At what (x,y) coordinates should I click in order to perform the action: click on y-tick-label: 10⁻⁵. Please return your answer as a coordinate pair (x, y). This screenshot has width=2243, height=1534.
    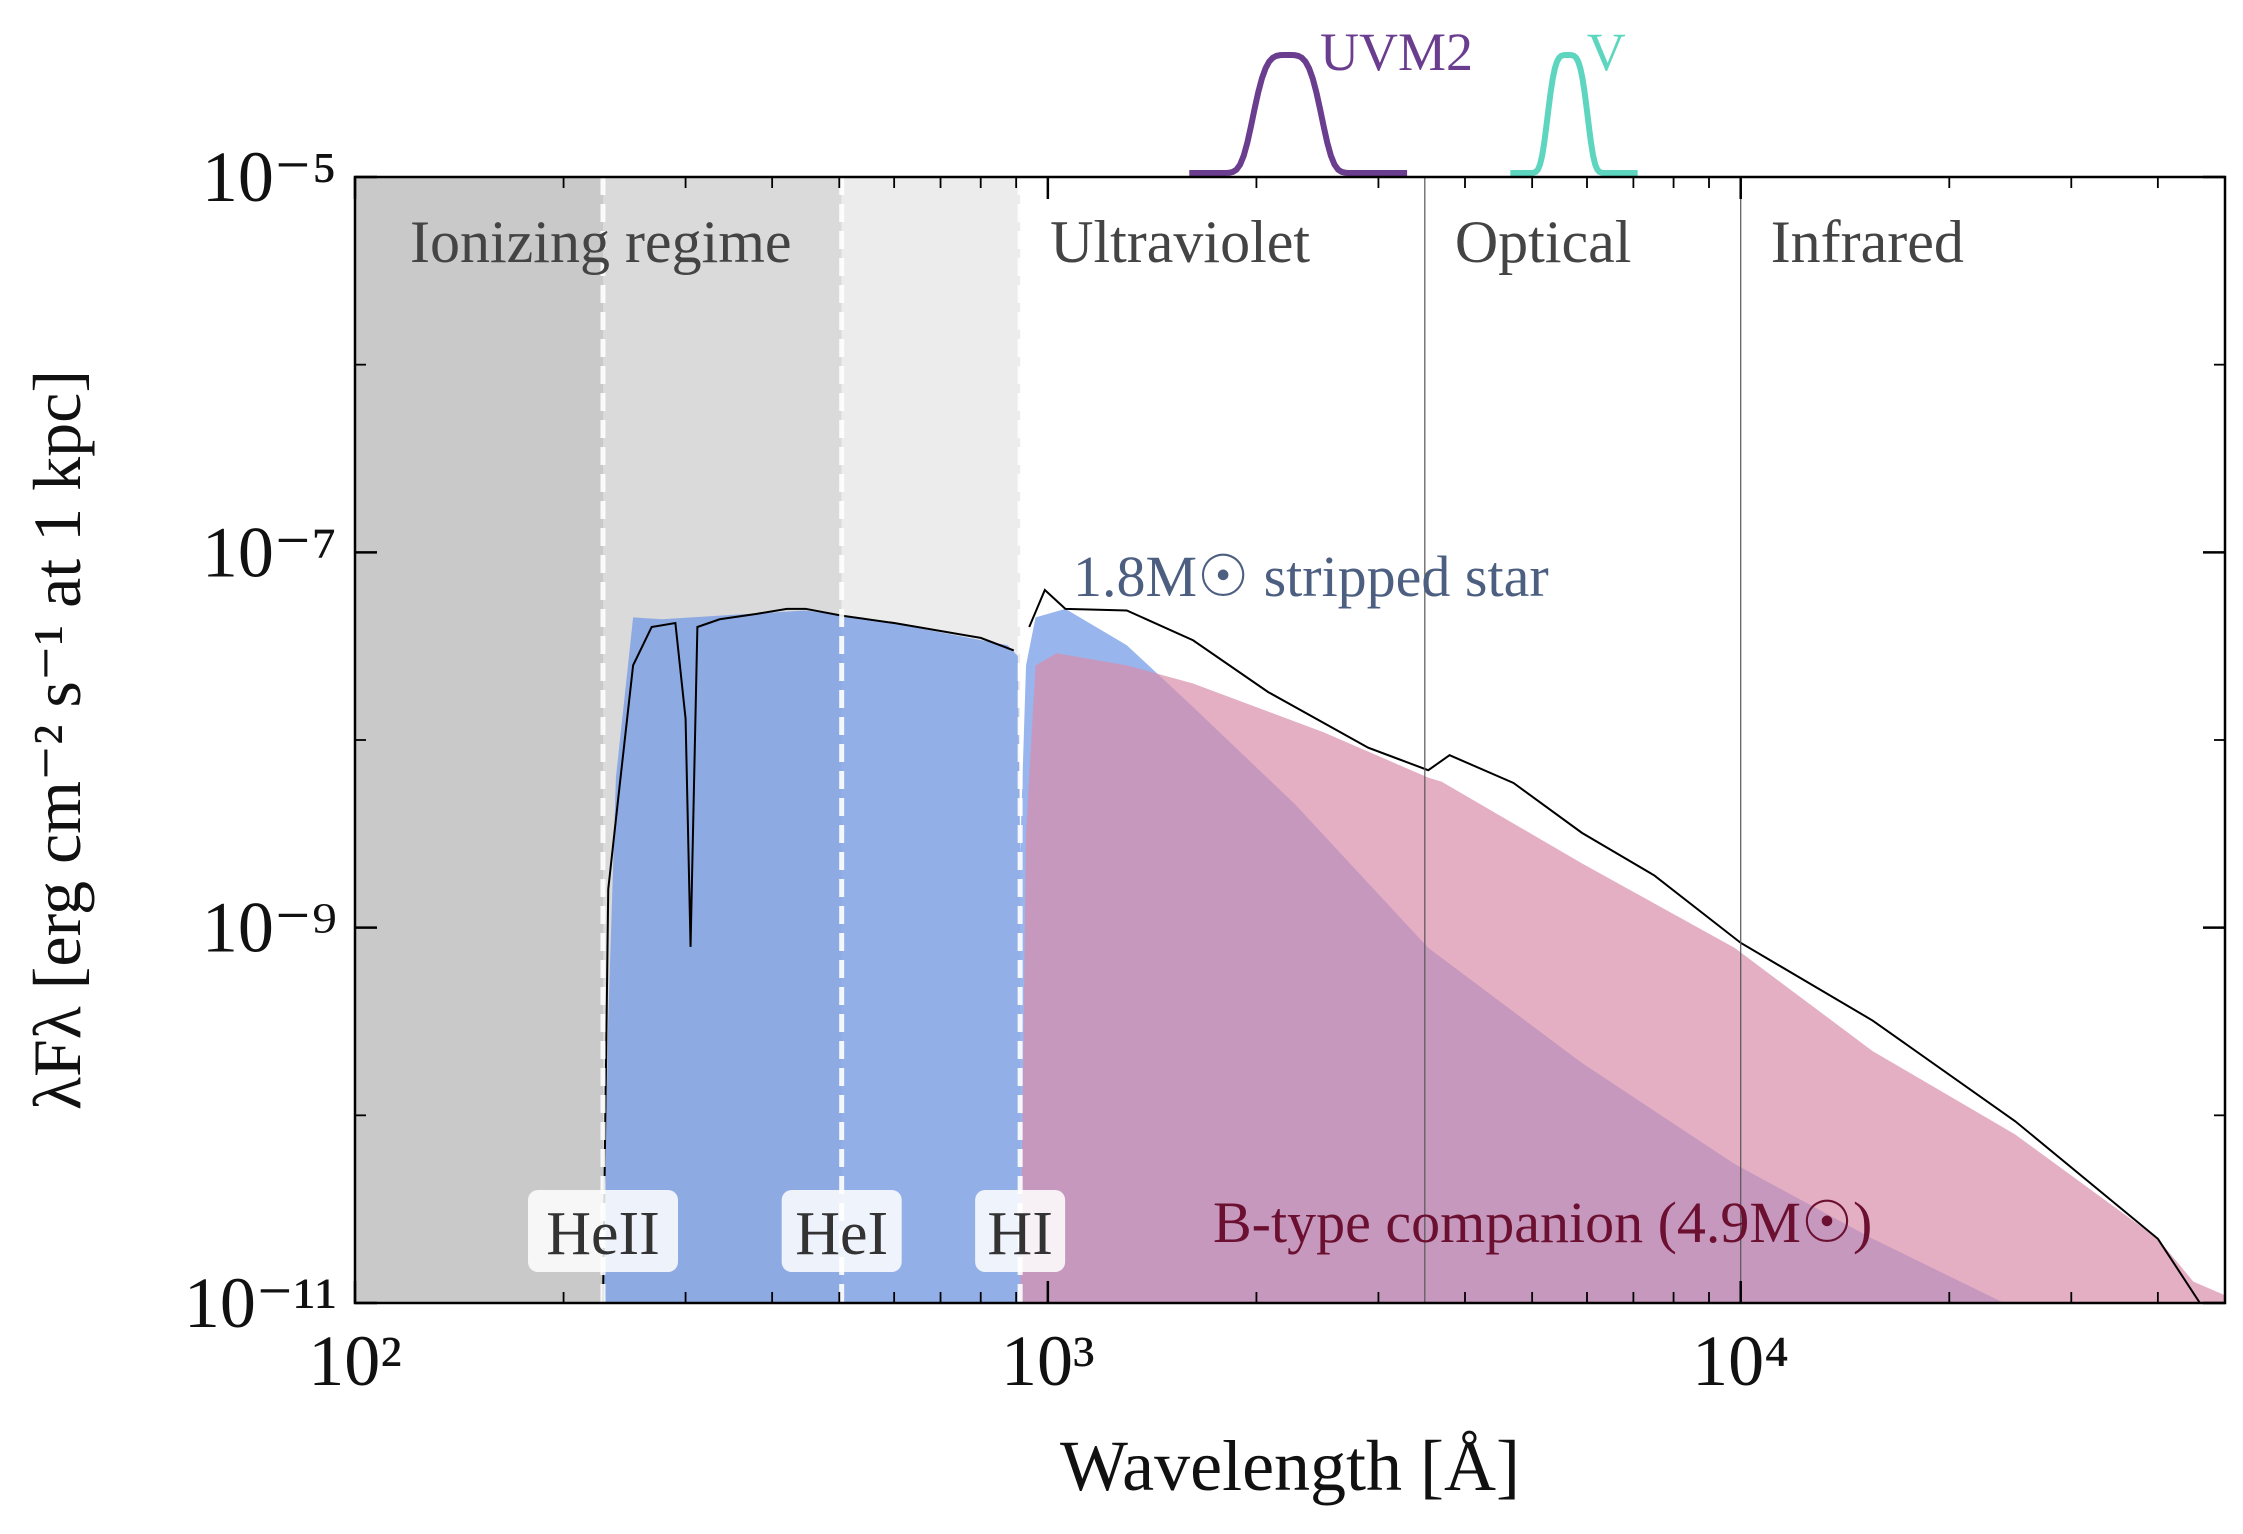
    Looking at the image, I should click on (269, 177).